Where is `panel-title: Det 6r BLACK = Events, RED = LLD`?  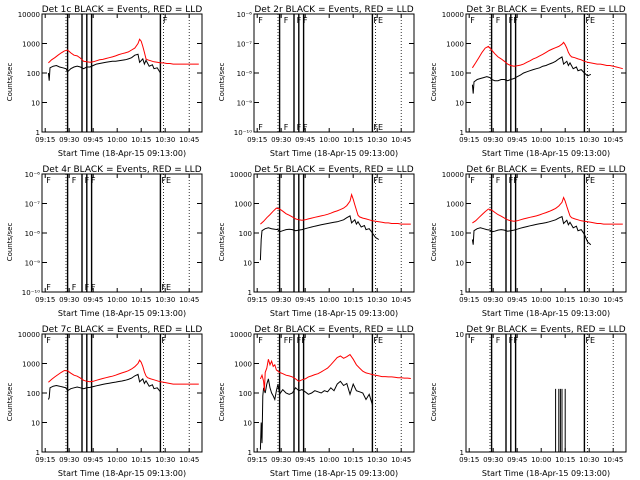
panel-title: Det 6r BLACK = Events, RED = LLD is located at coordinates (545, 170).